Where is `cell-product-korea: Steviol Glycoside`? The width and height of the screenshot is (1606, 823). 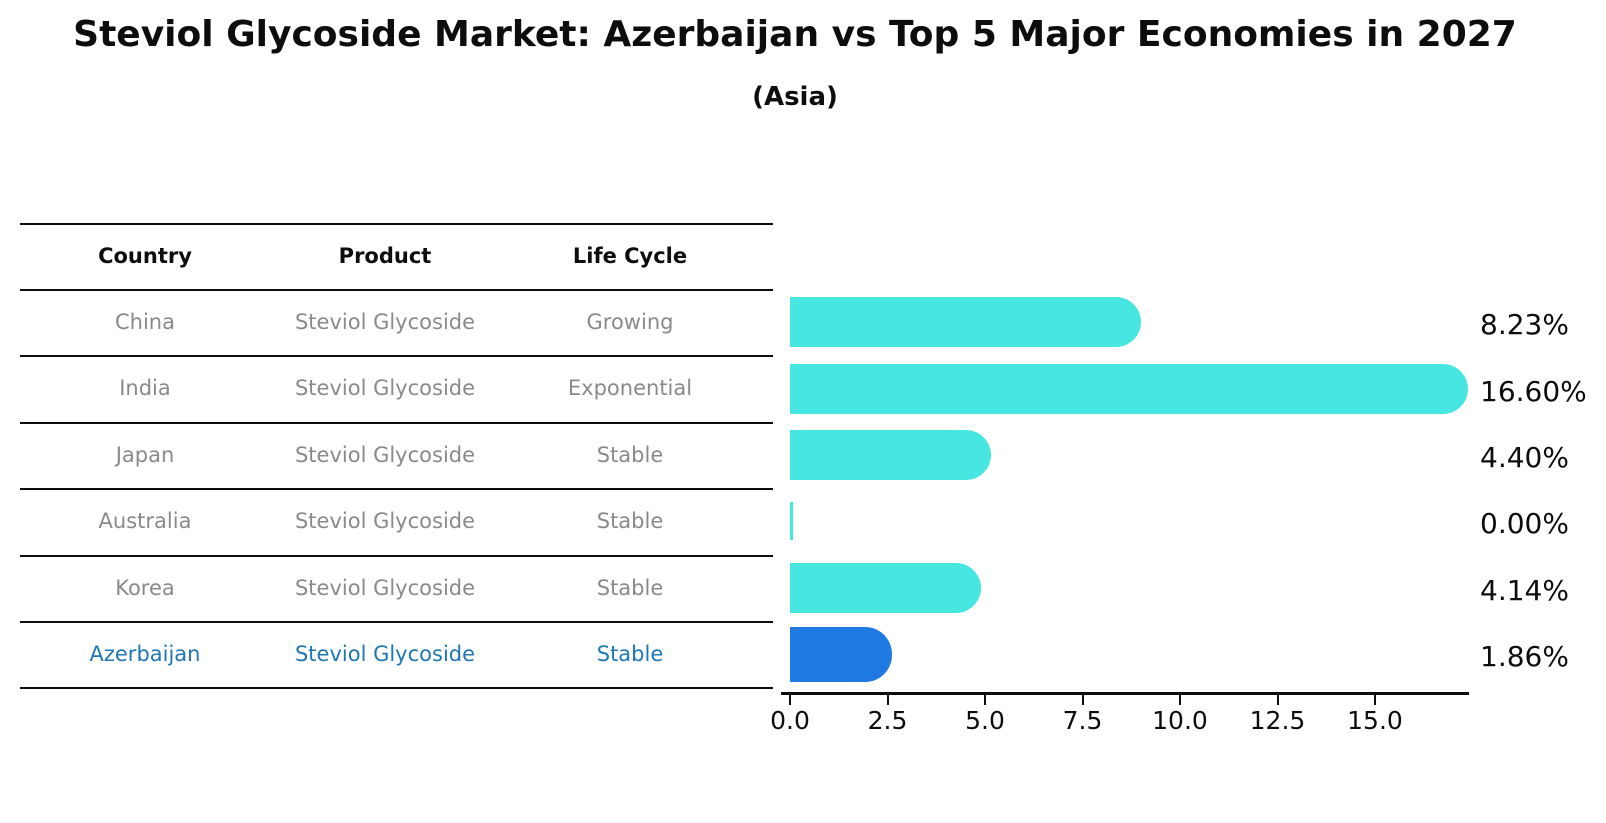 cell-product-korea: Steviol Glycoside is located at coordinates (385, 587).